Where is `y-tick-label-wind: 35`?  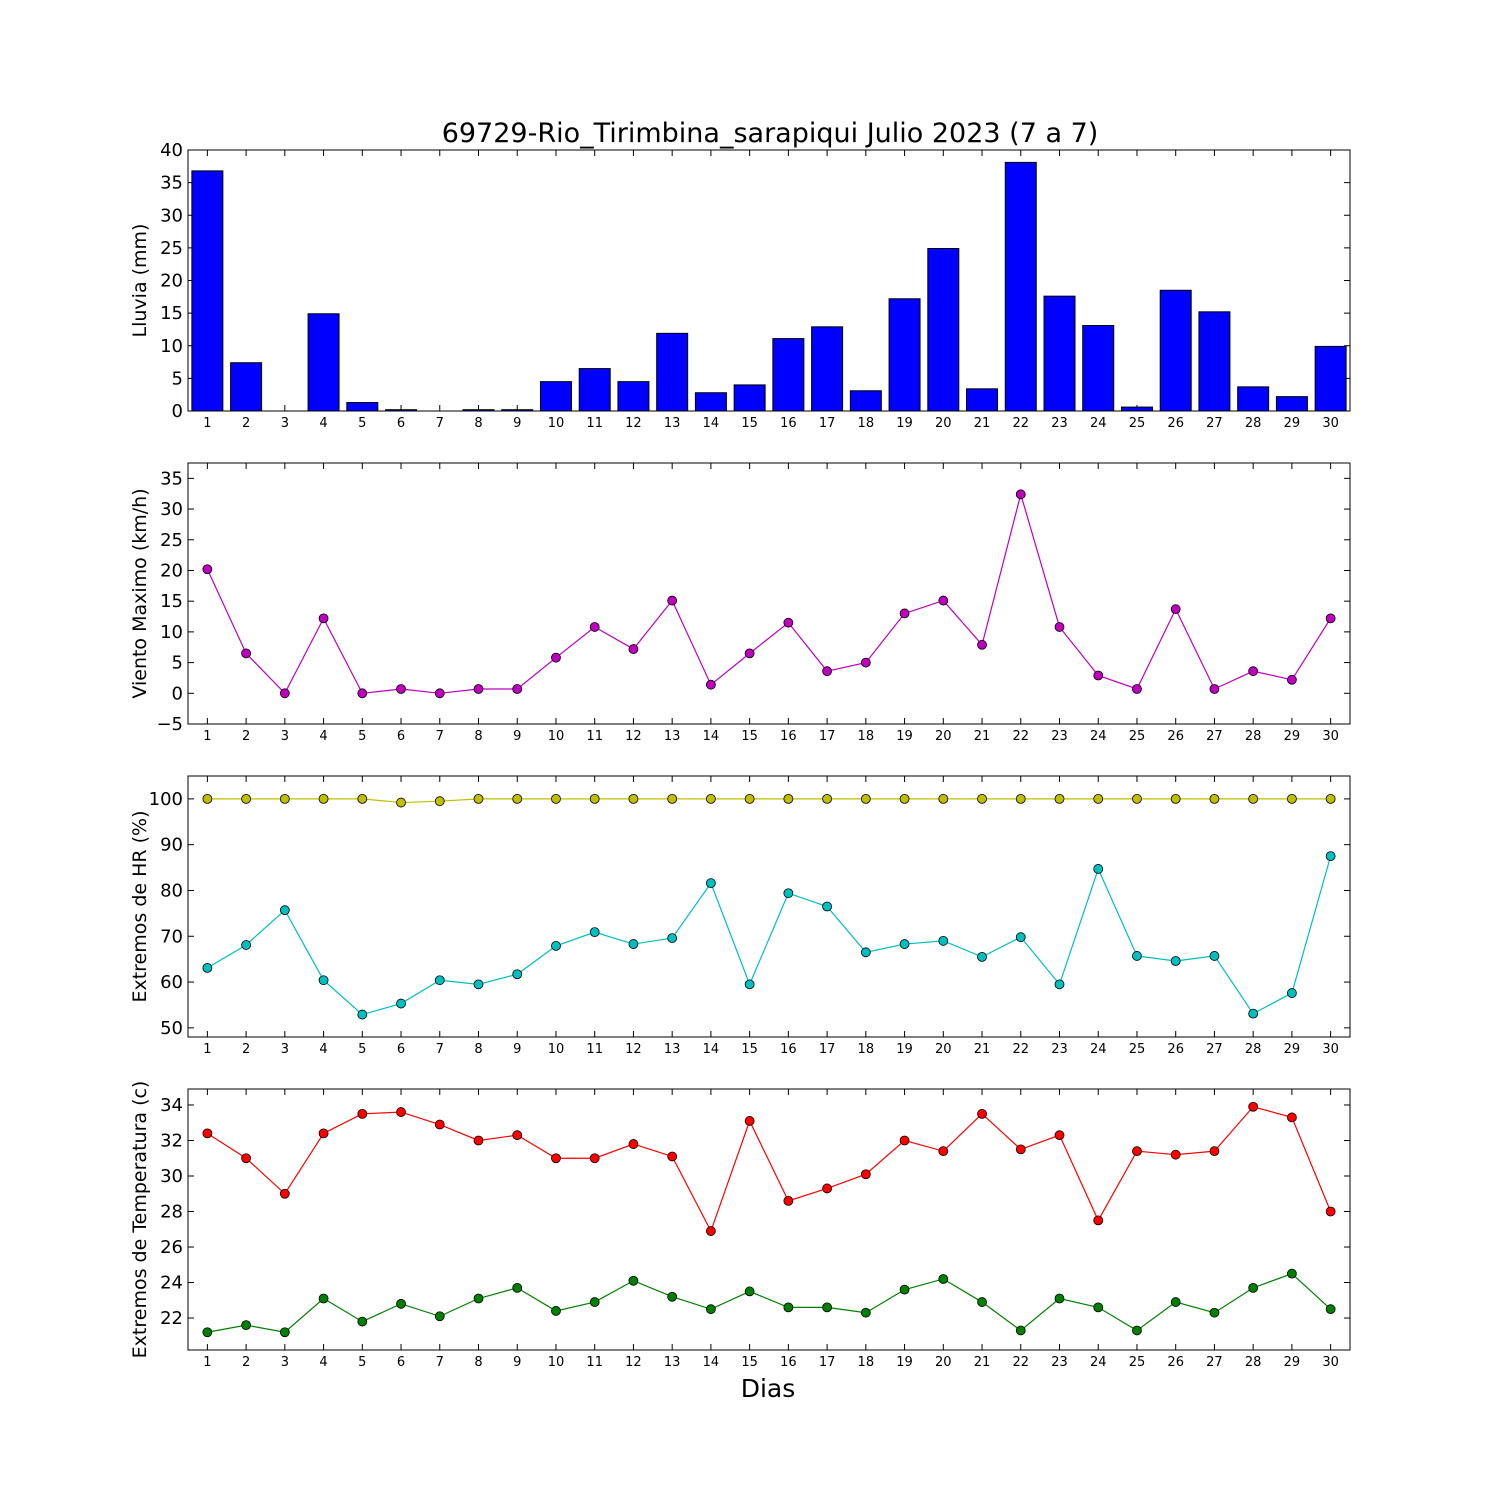
y-tick-label-wind: 35 is located at coordinates (171, 478).